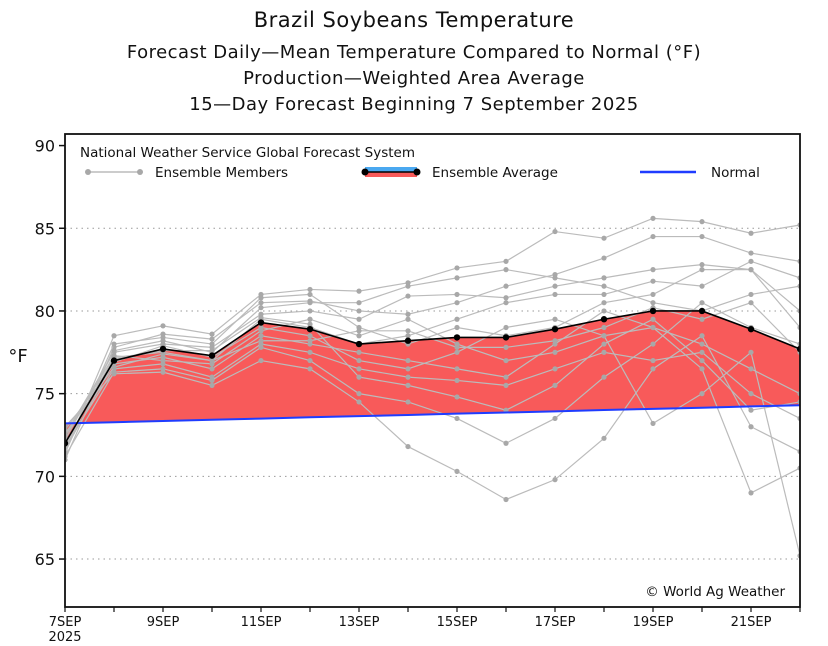 This screenshot has width=828, height=646. What do you see at coordinates (414, 20) in the screenshot?
I see `chart-title: Brazil Soybeans Temperature` at bounding box center [414, 20].